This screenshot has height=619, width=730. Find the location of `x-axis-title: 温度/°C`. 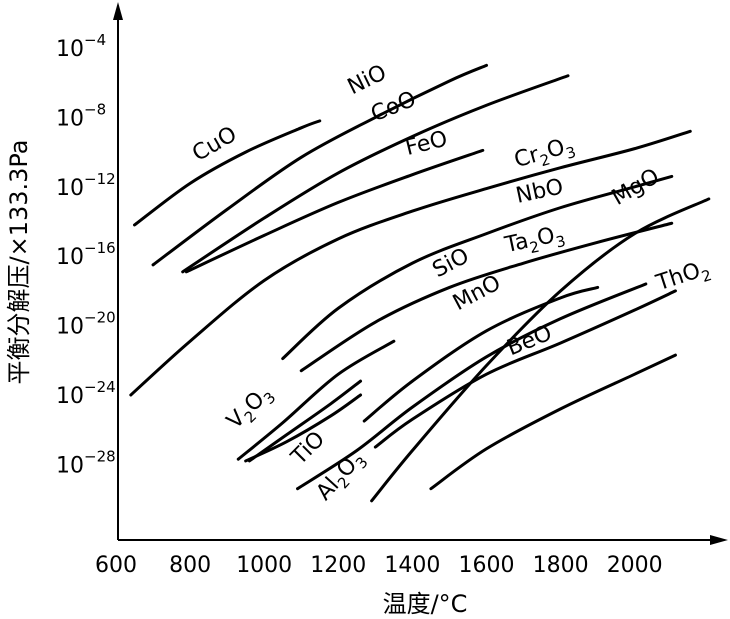

x-axis-title: 温度/°C is located at coordinates (425, 604).